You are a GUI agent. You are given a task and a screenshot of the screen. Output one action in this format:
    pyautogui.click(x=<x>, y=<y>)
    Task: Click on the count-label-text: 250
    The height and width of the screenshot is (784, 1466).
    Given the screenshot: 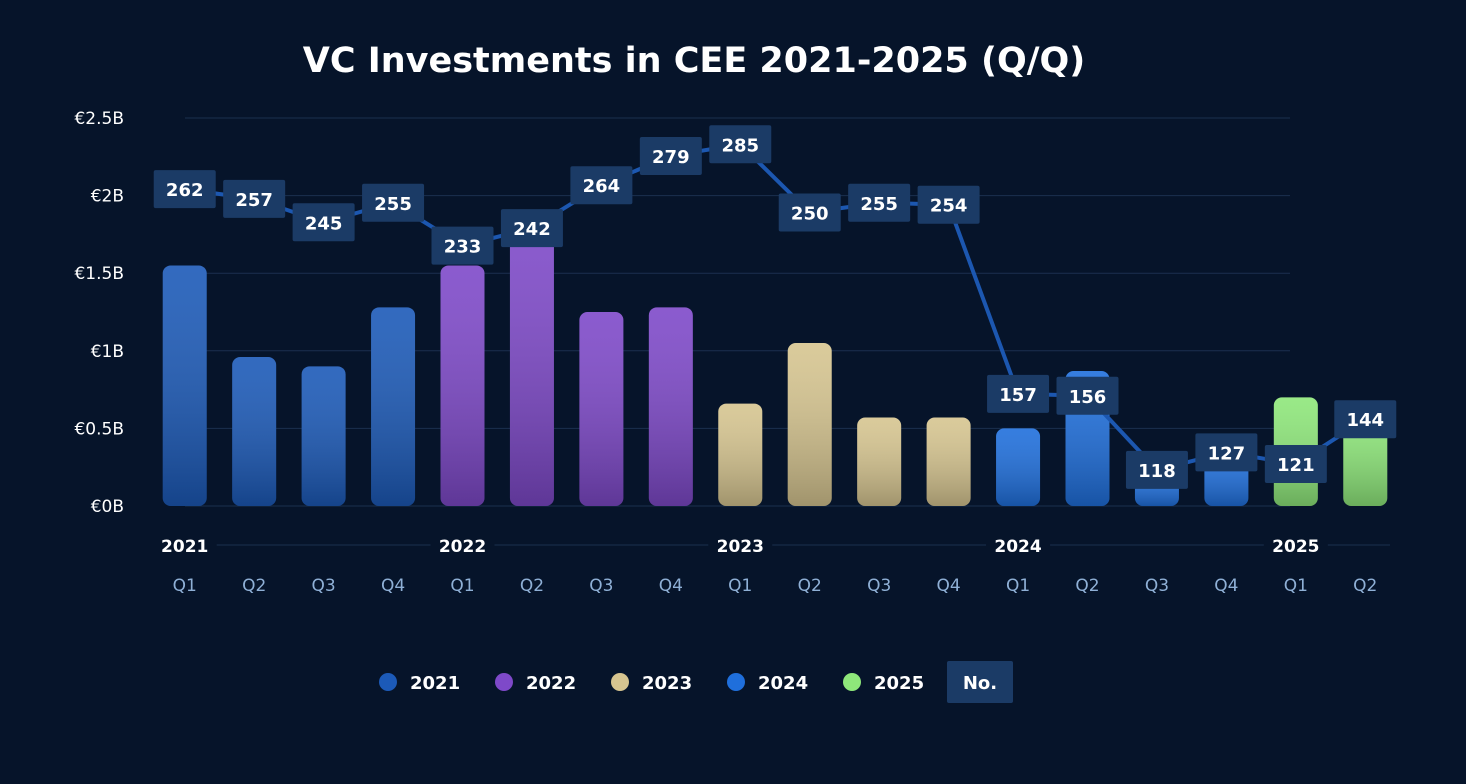 What is the action you would take?
    pyautogui.click(x=810, y=214)
    